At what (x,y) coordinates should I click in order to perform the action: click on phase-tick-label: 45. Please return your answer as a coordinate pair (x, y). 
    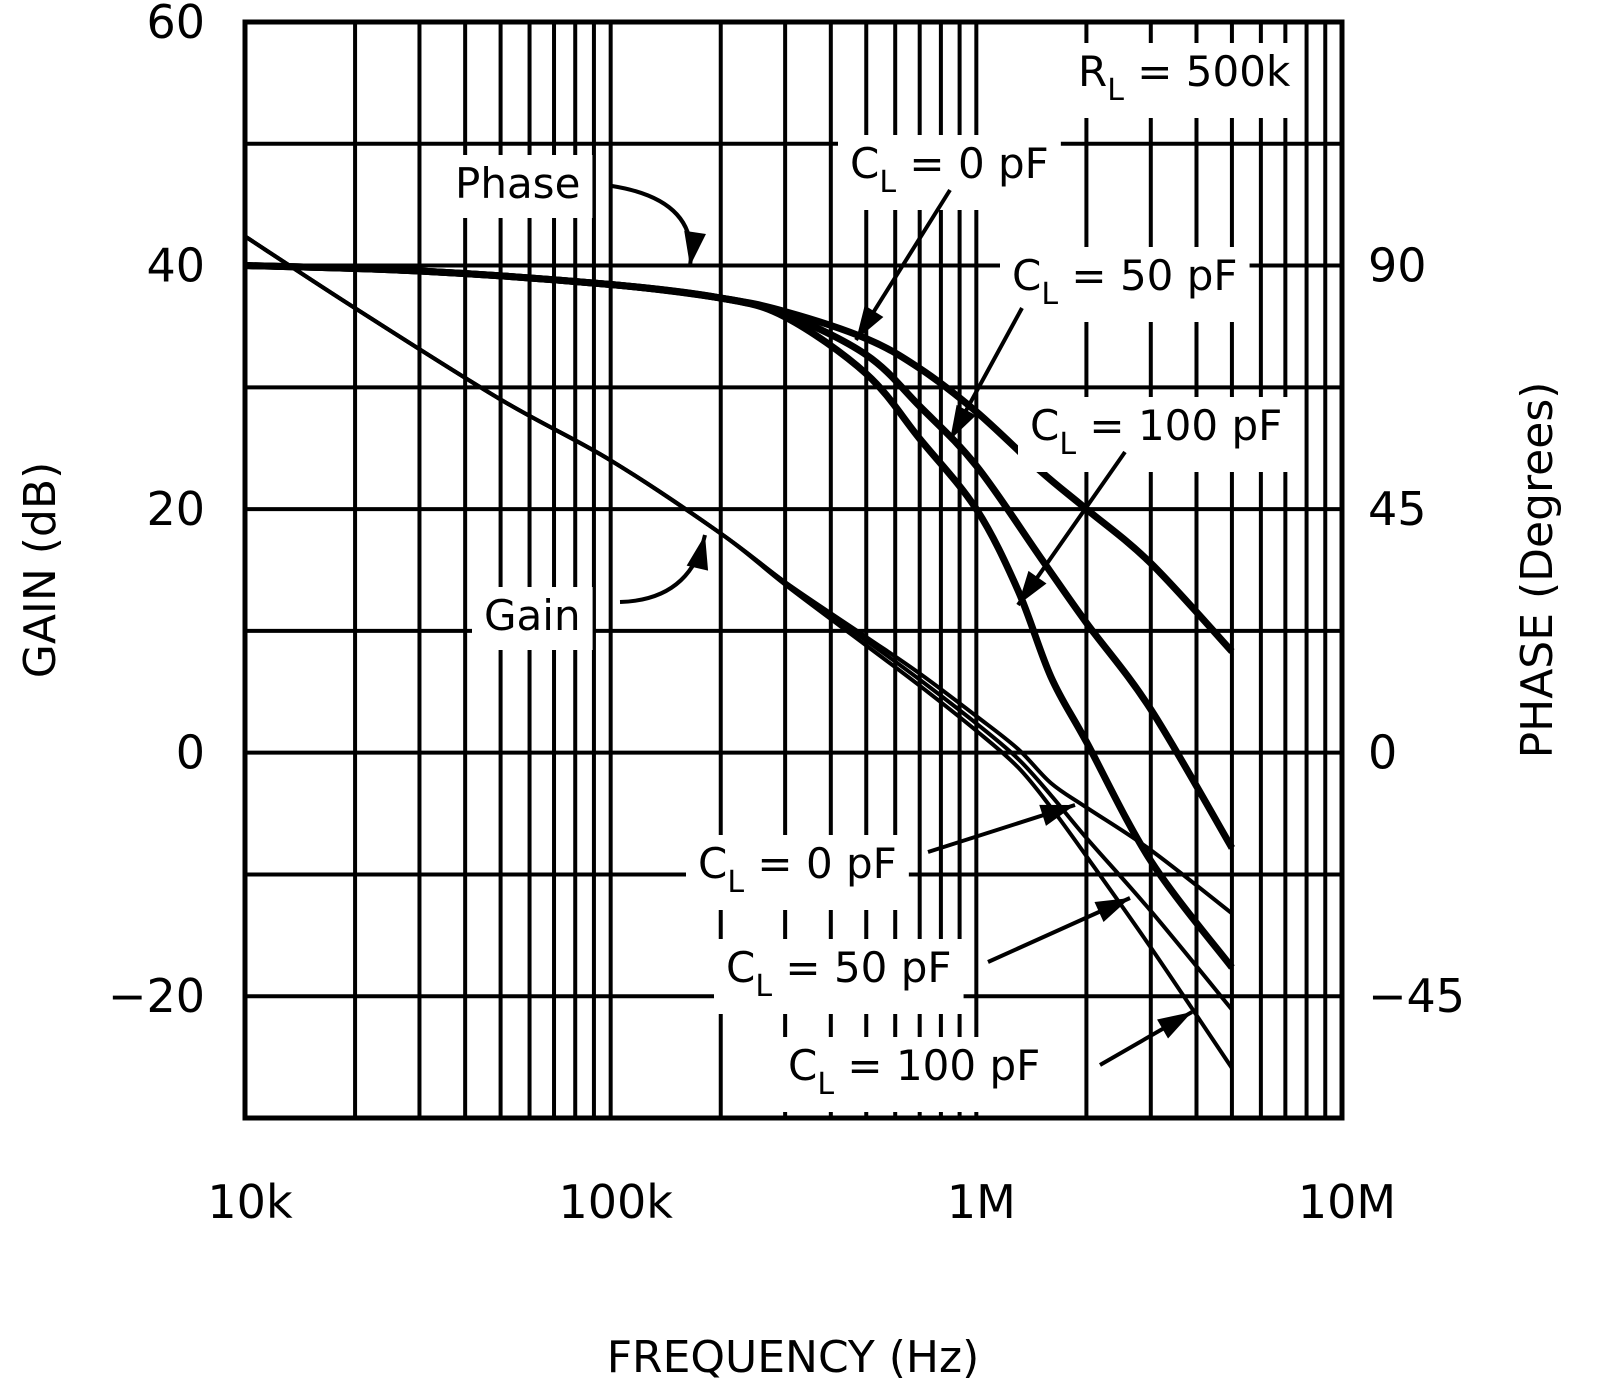
    Looking at the image, I should click on (1397, 509).